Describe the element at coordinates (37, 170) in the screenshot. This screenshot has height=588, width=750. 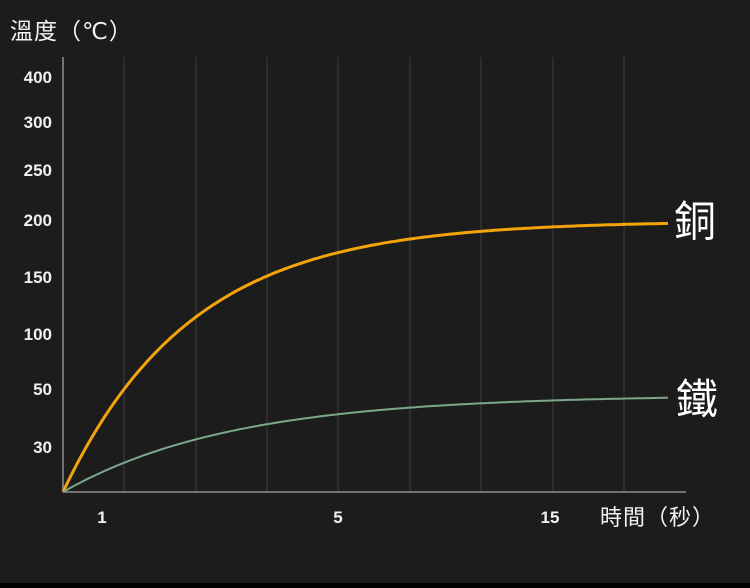
I see `y-tick-label: 250` at that location.